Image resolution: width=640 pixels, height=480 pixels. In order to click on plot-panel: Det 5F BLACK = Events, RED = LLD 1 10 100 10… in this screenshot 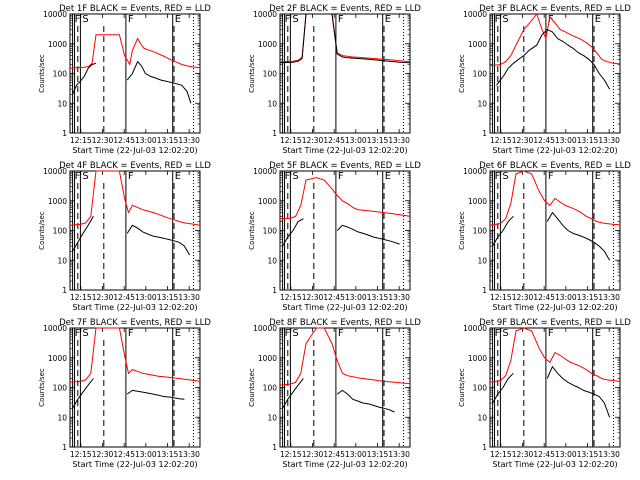, I will do `click(334, 236)`.